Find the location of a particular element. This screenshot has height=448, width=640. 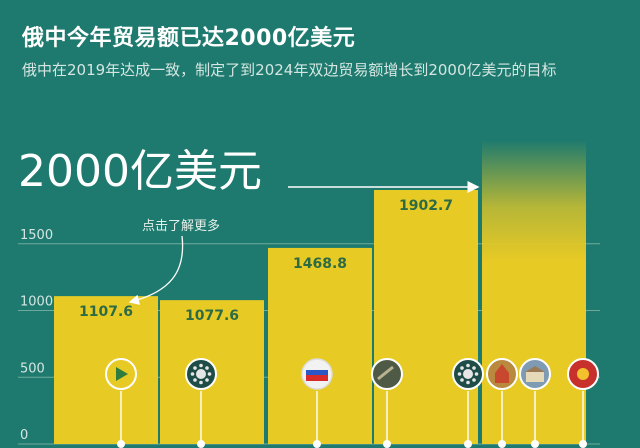

more-info-hint: 点击了解更多 is located at coordinates (181, 226).